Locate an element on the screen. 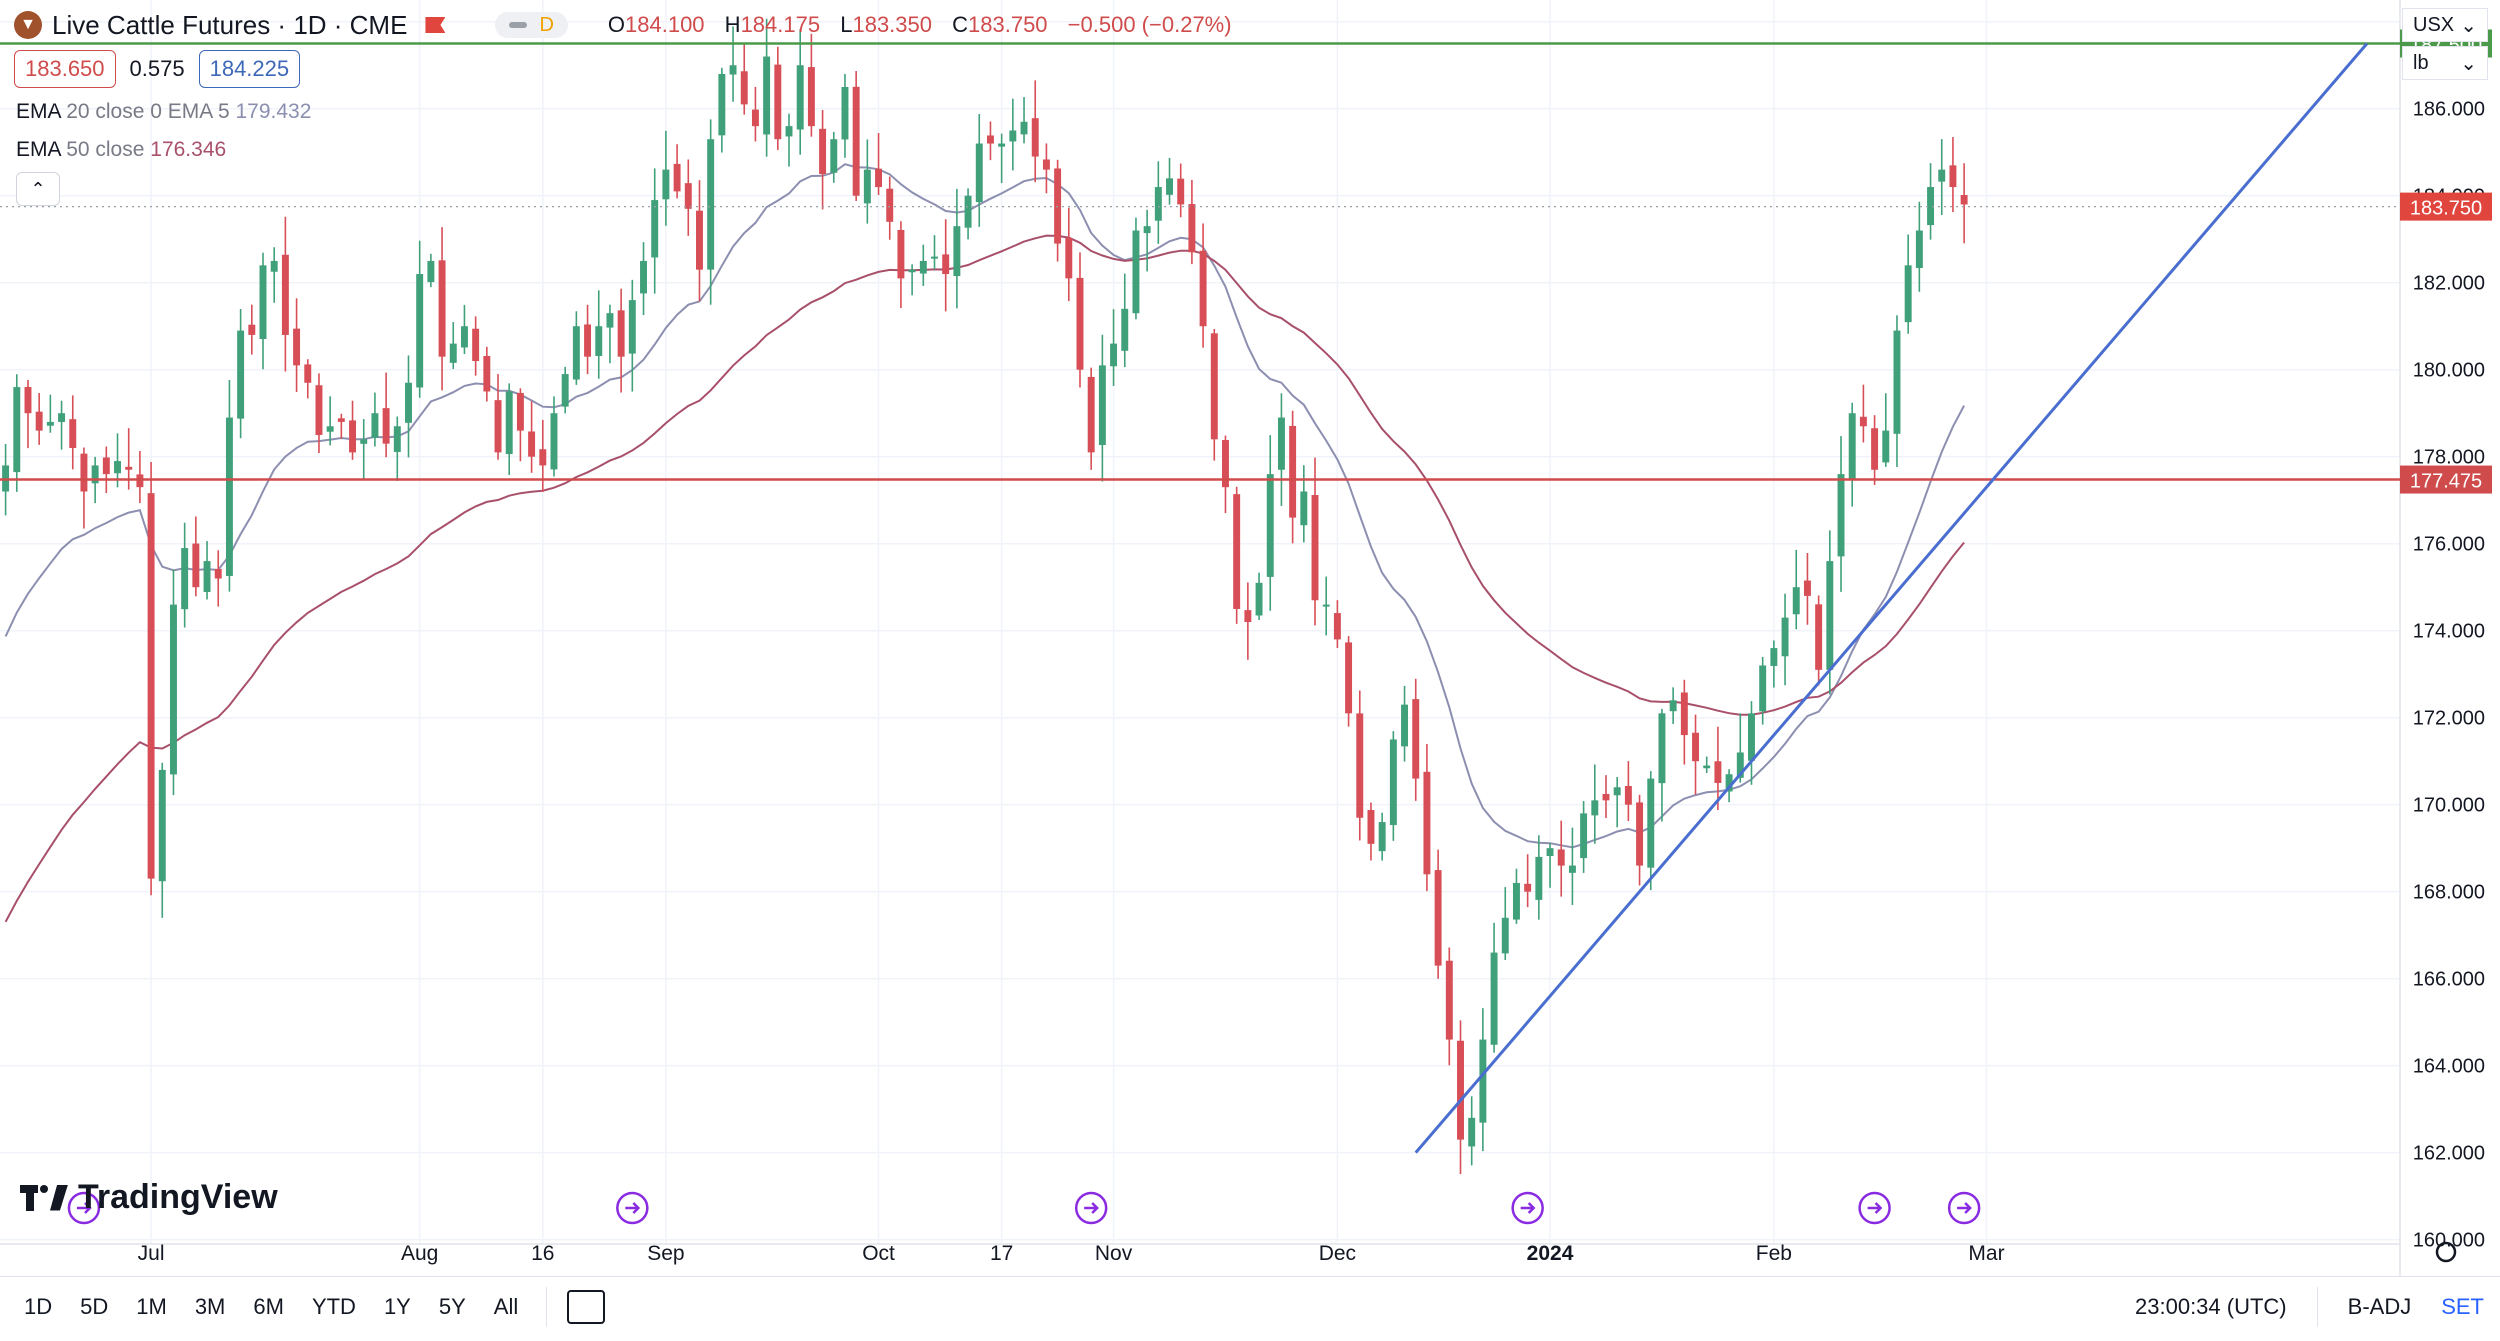  clock-time: 23:00:34 (UTC) is located at coordinates (2211, 1306).